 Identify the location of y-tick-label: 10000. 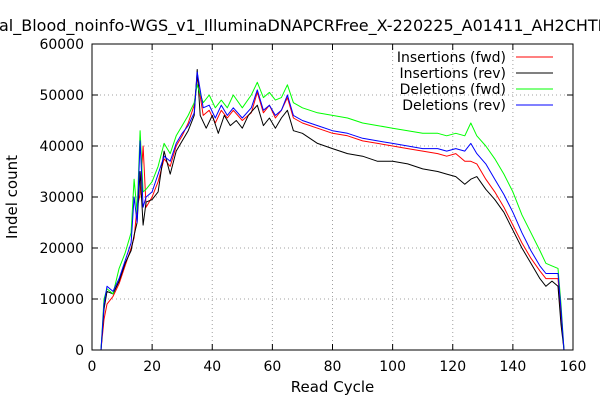
(61, 300).